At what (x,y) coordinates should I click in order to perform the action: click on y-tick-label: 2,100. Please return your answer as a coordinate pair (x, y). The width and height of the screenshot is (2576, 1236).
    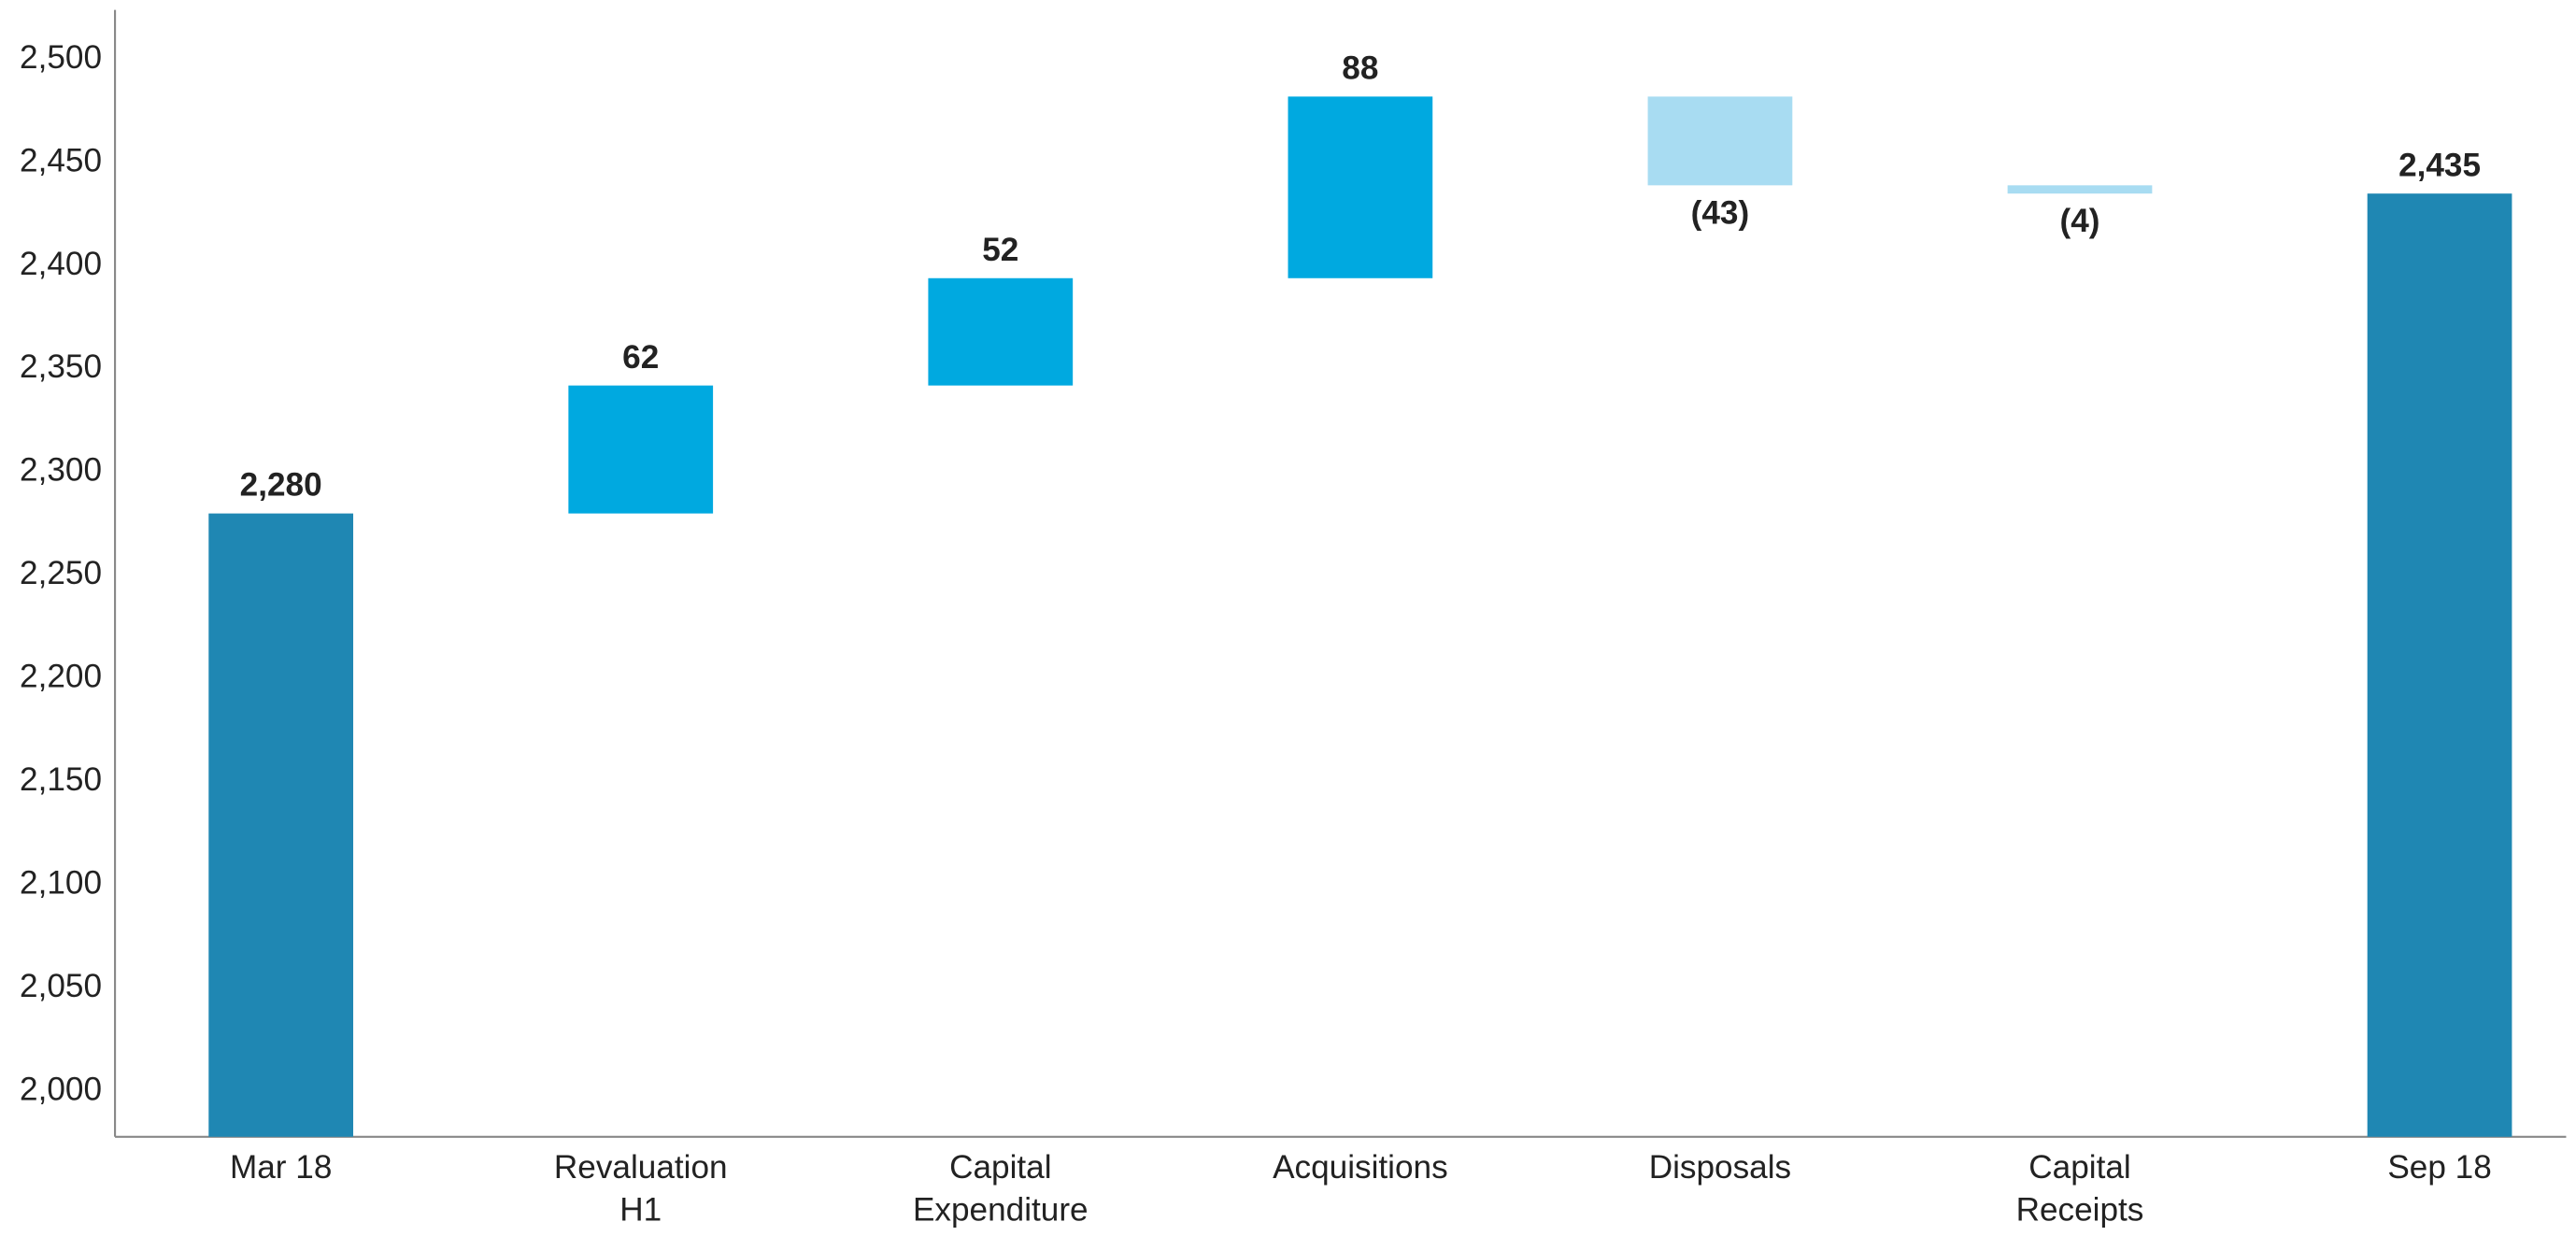
    Looking at the image, I should click on (61, 883).